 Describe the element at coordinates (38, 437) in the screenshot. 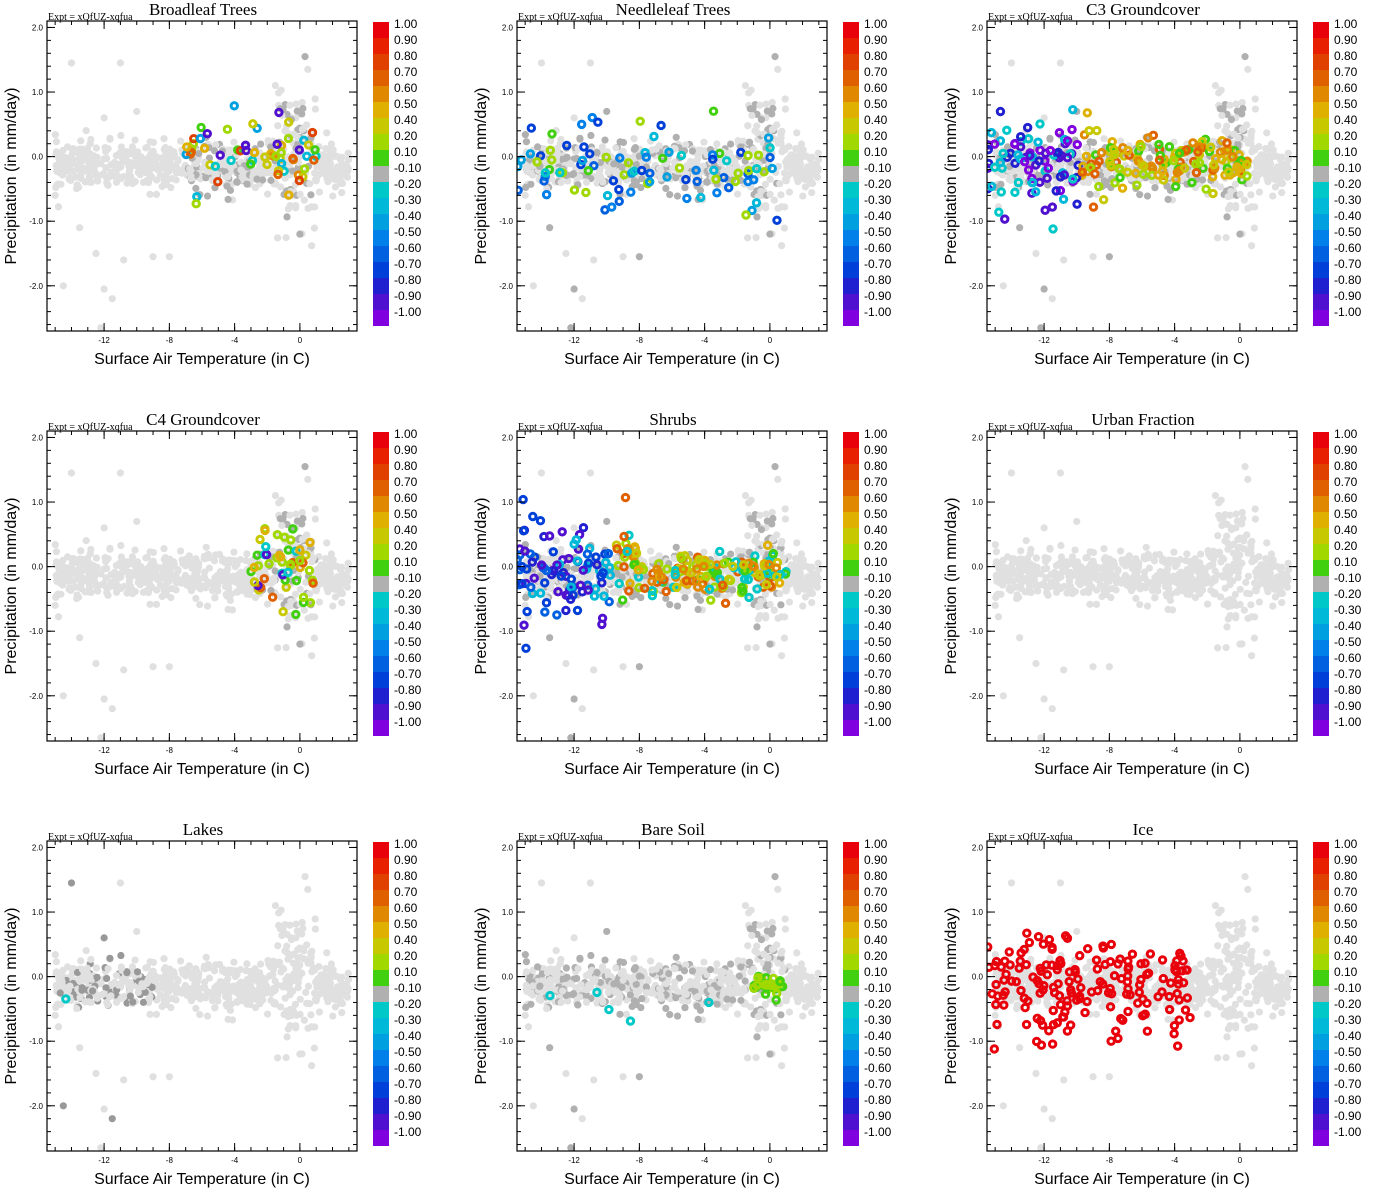

I see `y-tick-label: 2.0` at that location.